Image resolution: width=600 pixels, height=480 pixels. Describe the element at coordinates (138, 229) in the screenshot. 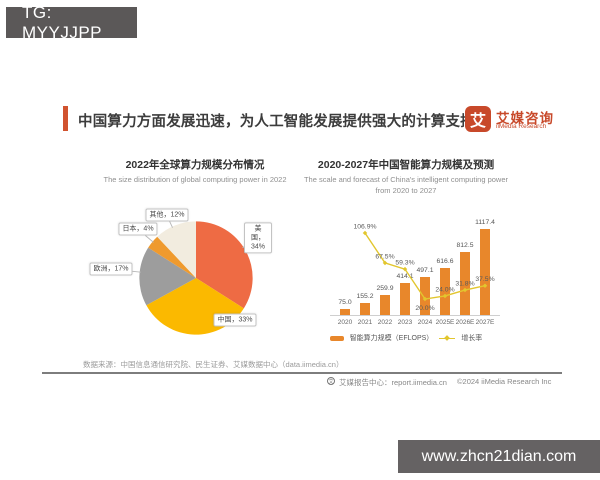

I see `pie-label-japan: 日本，4%` at that location.